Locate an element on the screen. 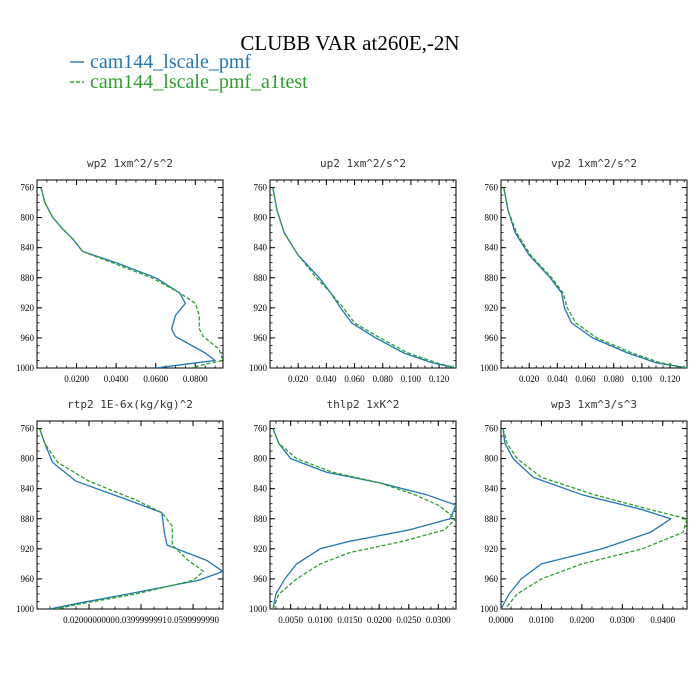 This screenshot has height=700, width=700. figure-title: CLUBB VAR at260E,-2N is located at coordinates (349, 43).